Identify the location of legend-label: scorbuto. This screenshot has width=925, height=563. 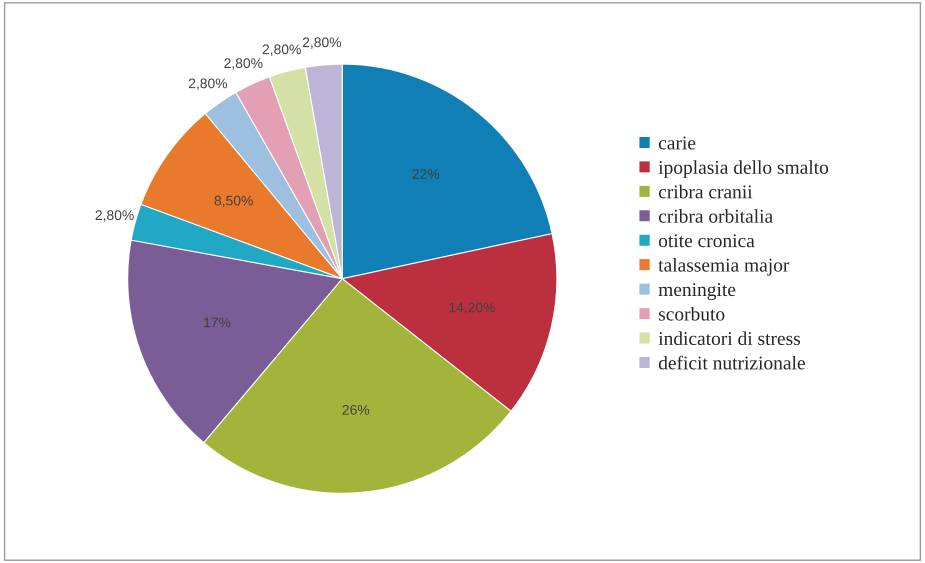
(691, 313).